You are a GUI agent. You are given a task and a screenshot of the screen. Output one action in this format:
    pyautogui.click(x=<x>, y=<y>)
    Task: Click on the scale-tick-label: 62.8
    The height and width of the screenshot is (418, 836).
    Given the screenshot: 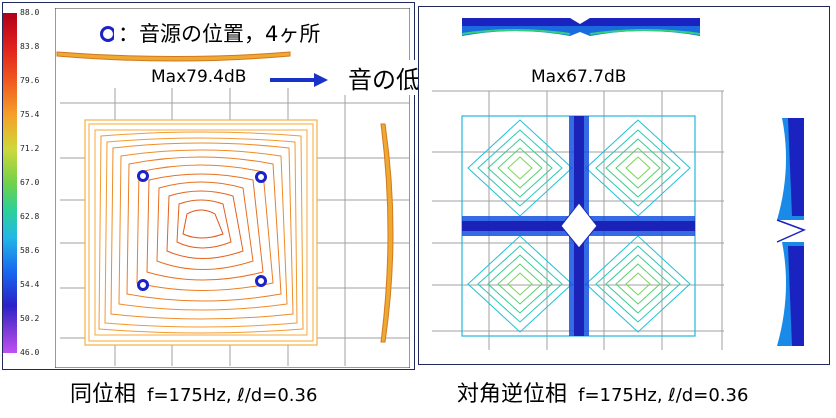 What is the action you would take?
    pyautogui.click(x=30, y=216)
    